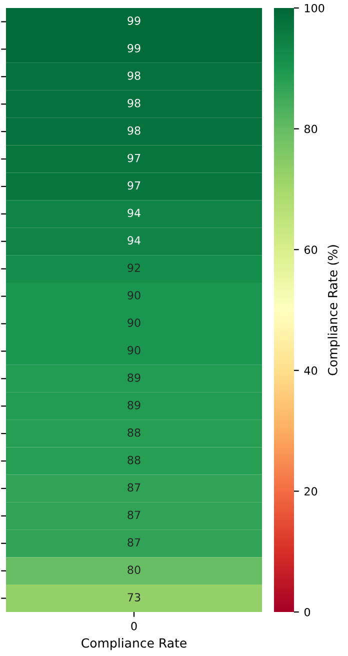  I want to click on color-bar-title: Compliance Rate (%), so click(334, 310).